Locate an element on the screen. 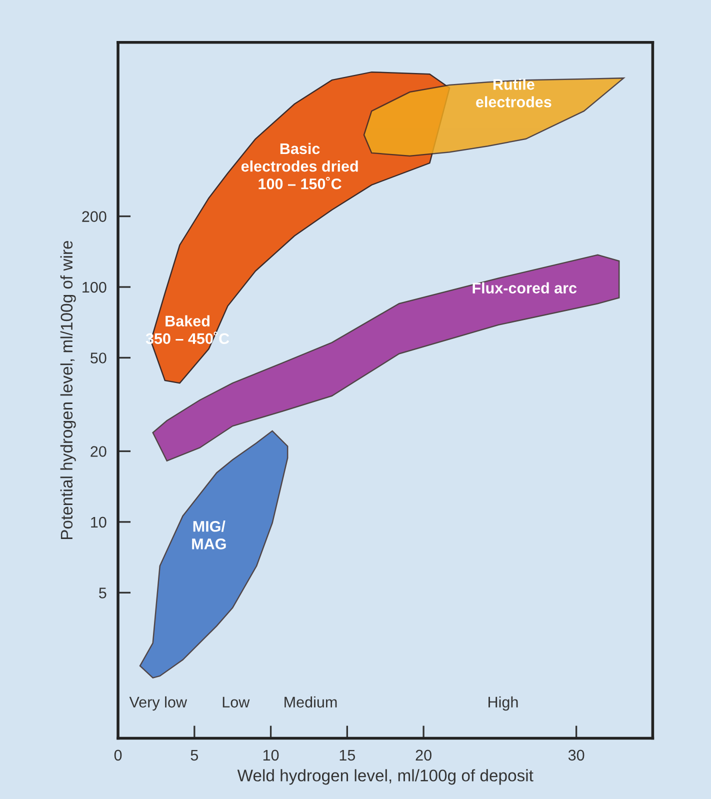 This screenshot has height=799, width=711. annotation: Flux-cored arc is located at coordinates (524, 288).